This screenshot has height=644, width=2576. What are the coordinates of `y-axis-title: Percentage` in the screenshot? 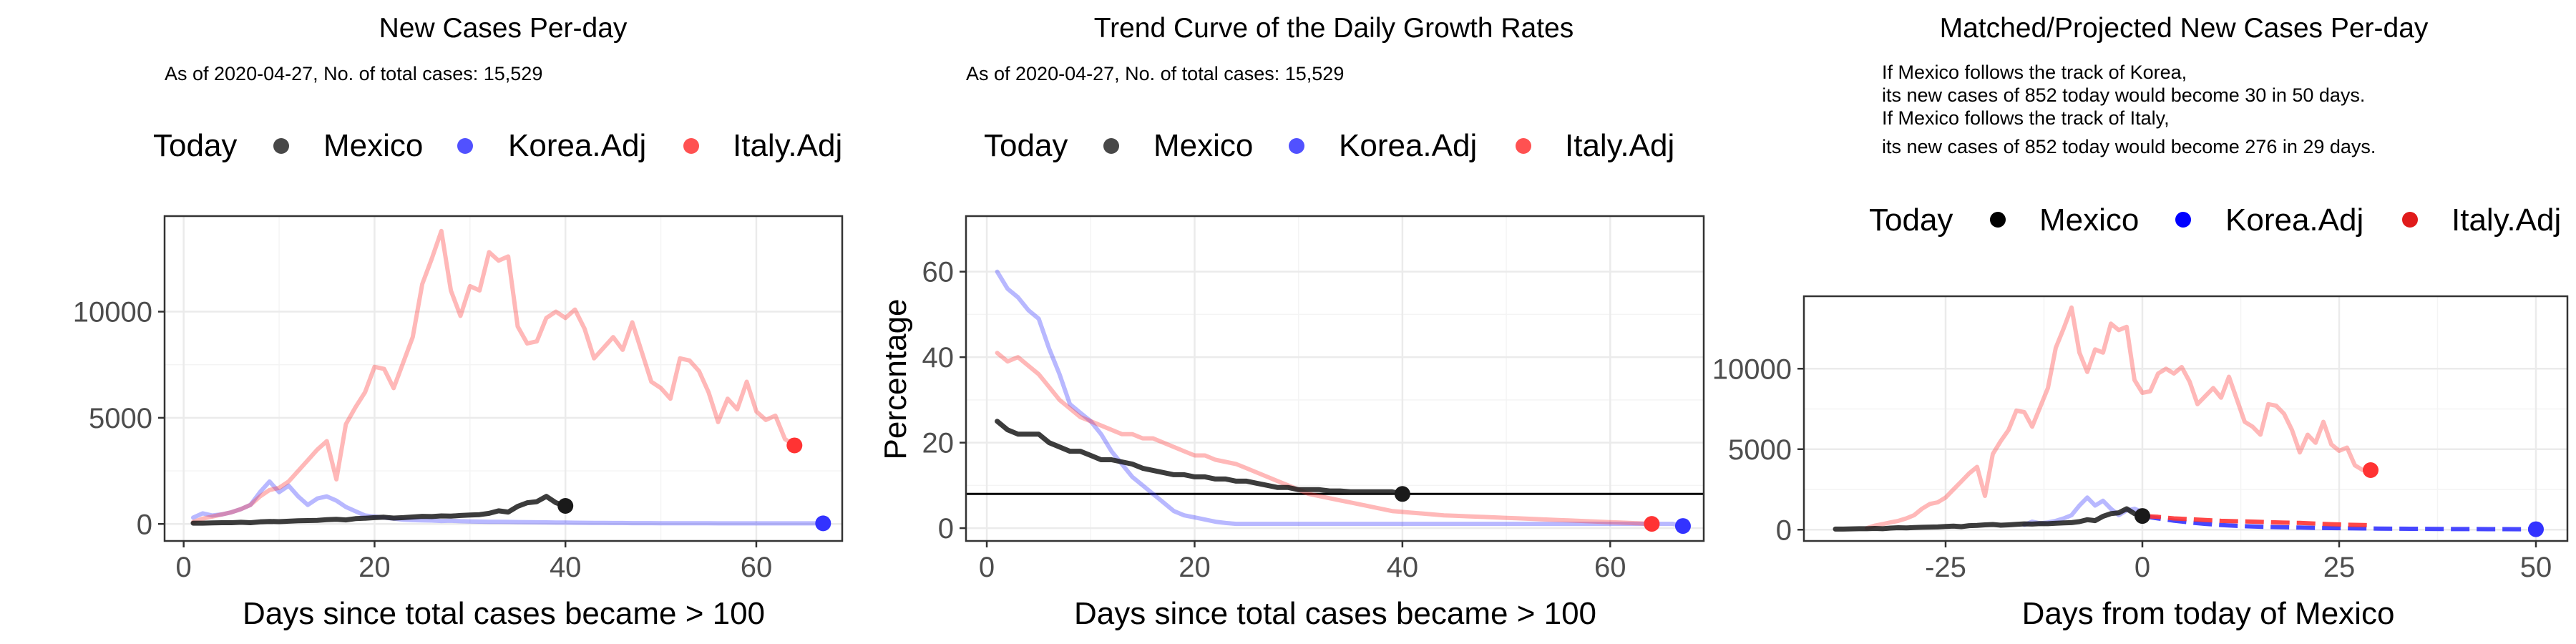 It's located at (895, 378).